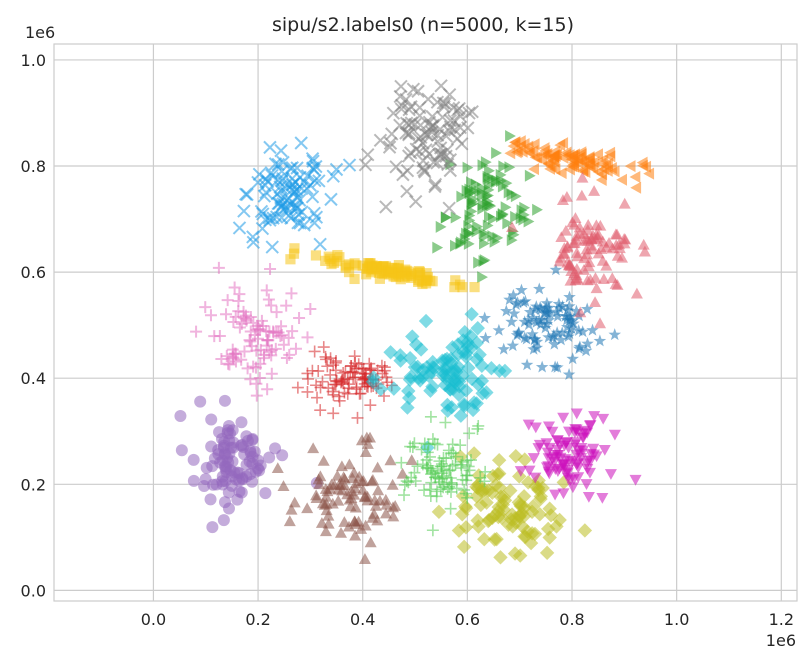 The height and width of the screenshot is (666, 810). What do you see at coordinates (33, 60) in the screenshot?
I see `y-tick-label: 1.0` at bounding box center [33, 60].